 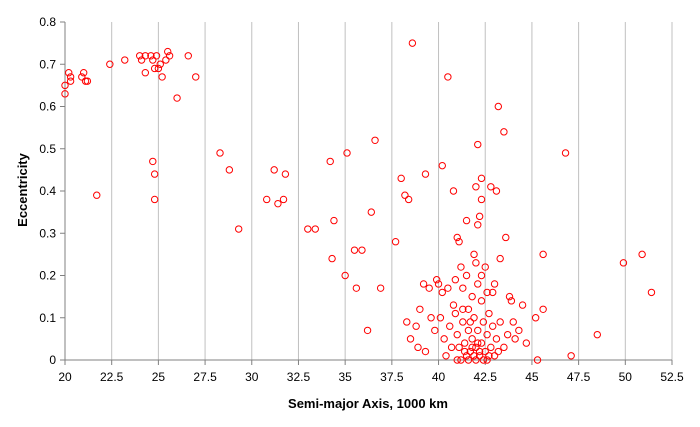 What do you see at coordinates (345, 377) in the screenshot?
I see `x-tick-label: 35` at bounding box center [345, 377].